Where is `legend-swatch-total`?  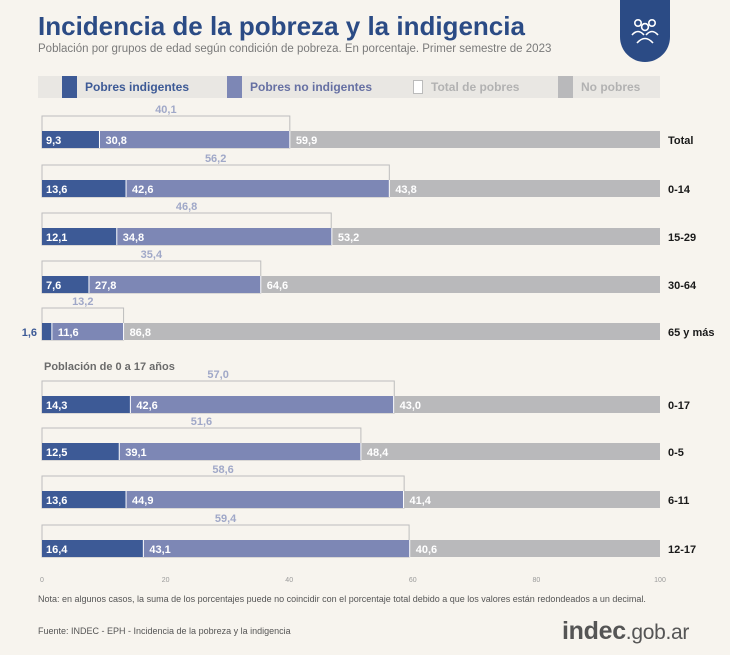
legend-swatch-total is located at coordinates (418, 87).